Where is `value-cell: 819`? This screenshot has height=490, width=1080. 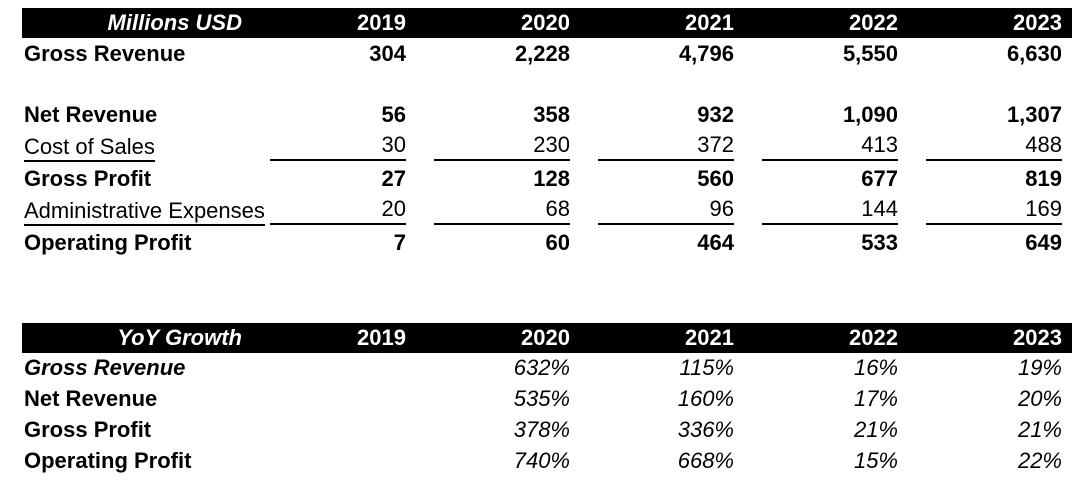
value-cell: 819 is located at coordinates (1043, 178).